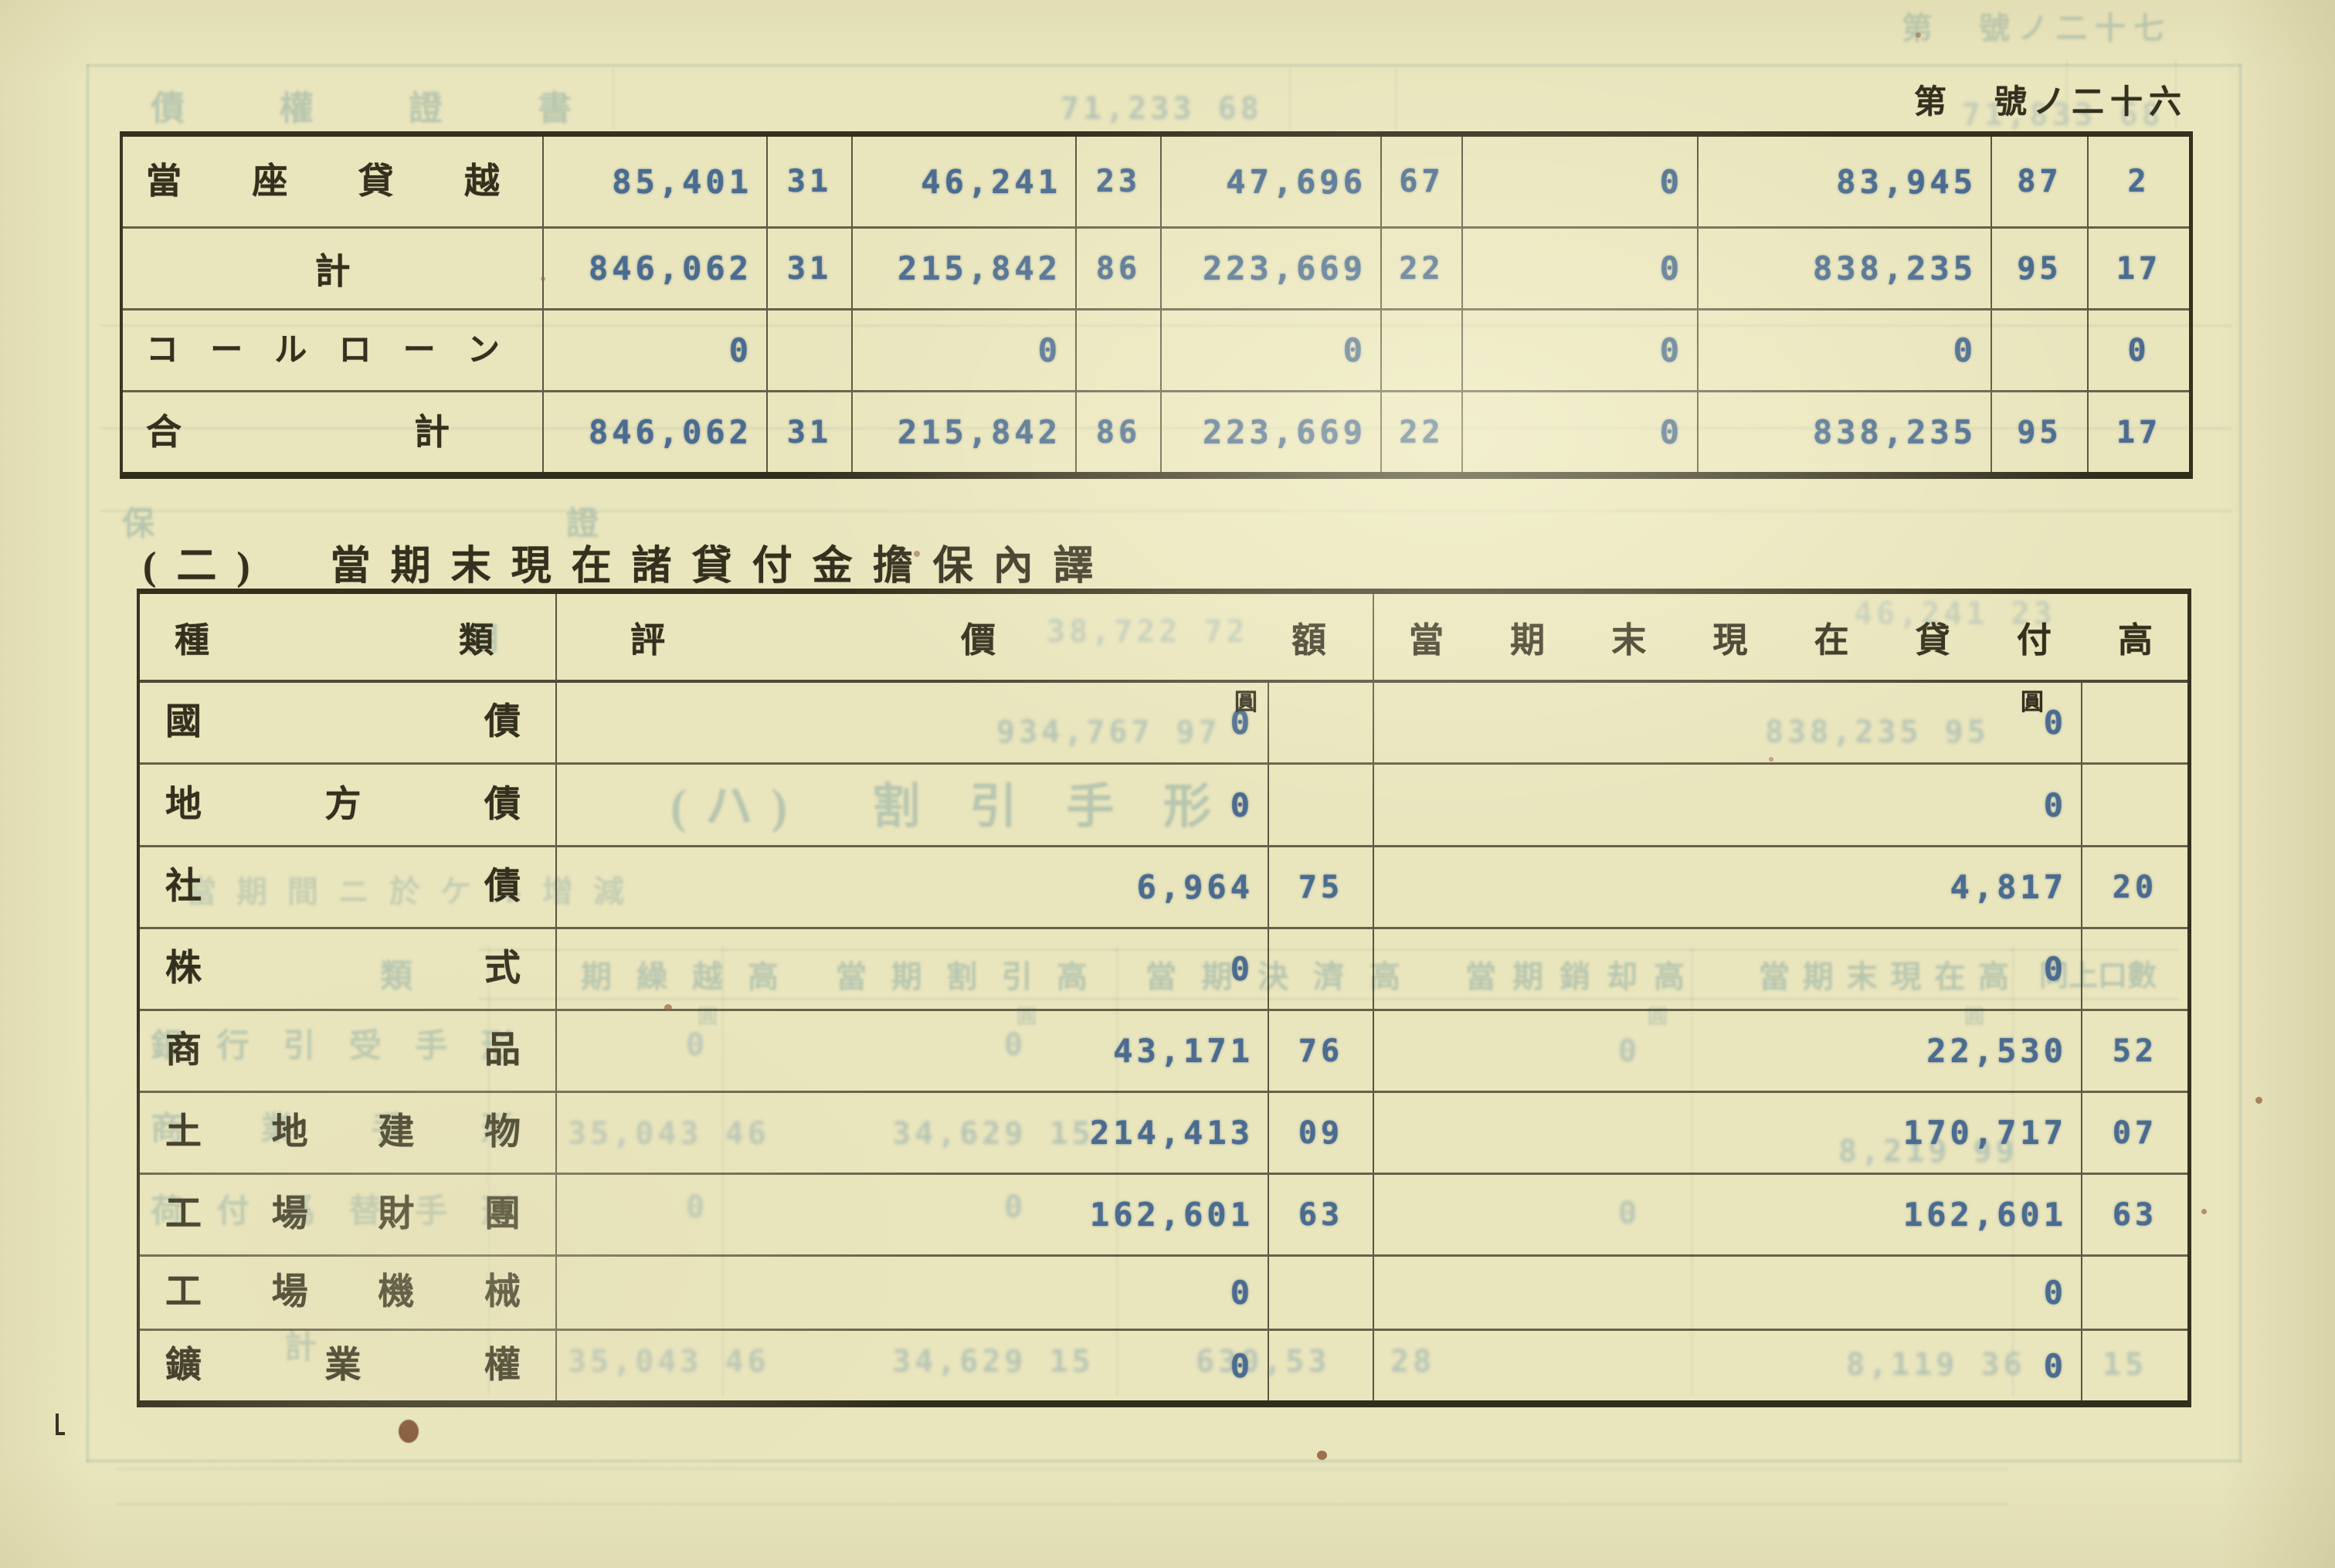 The image size is (2335, 1568). Describe the element at coordinates (1629, 1051) in the screenshot. I see `ghost-zero-3: 0` at that location.